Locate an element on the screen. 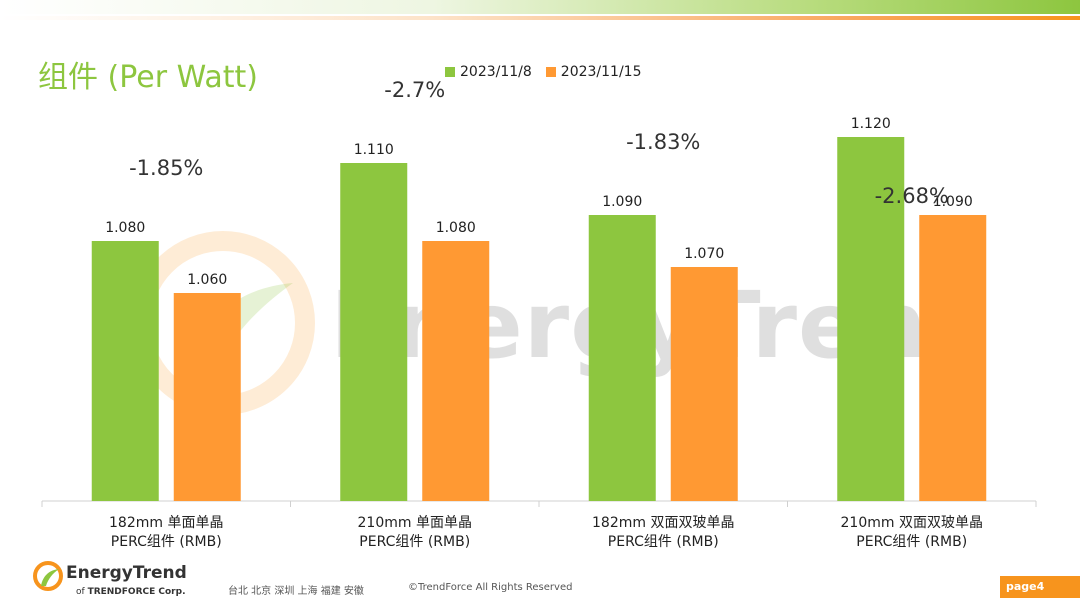 The height and width of the screenshot is (608, 1080). change-annotation: -1.83% is located at coordinates (663, 142).